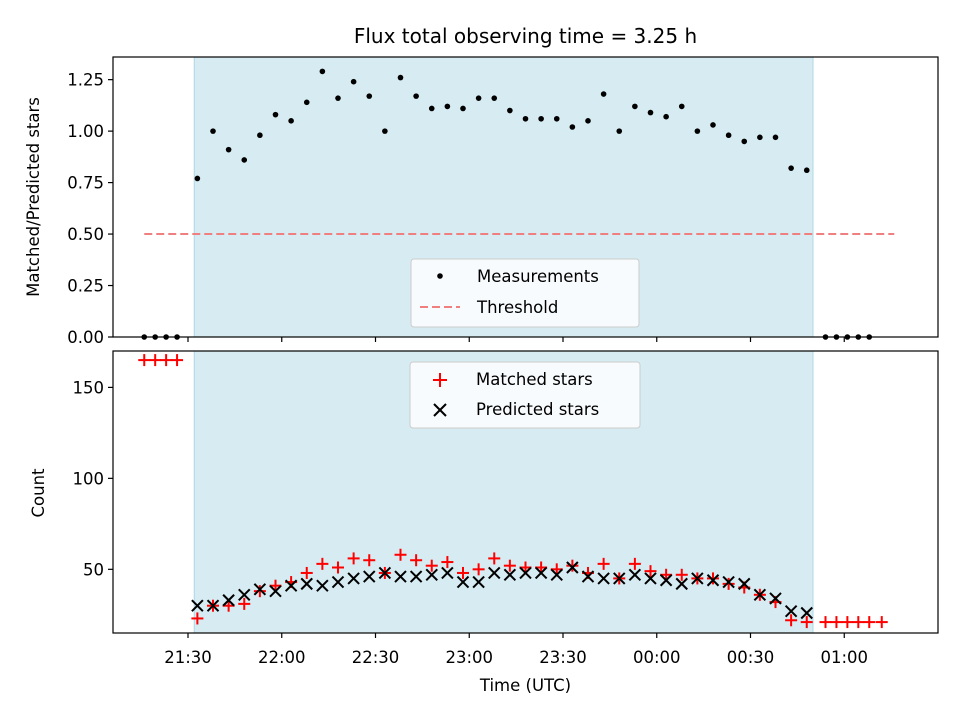 The image size is (960, 720). I want to click on bottom-x-tick-label: 00:30, so click(751, 657).